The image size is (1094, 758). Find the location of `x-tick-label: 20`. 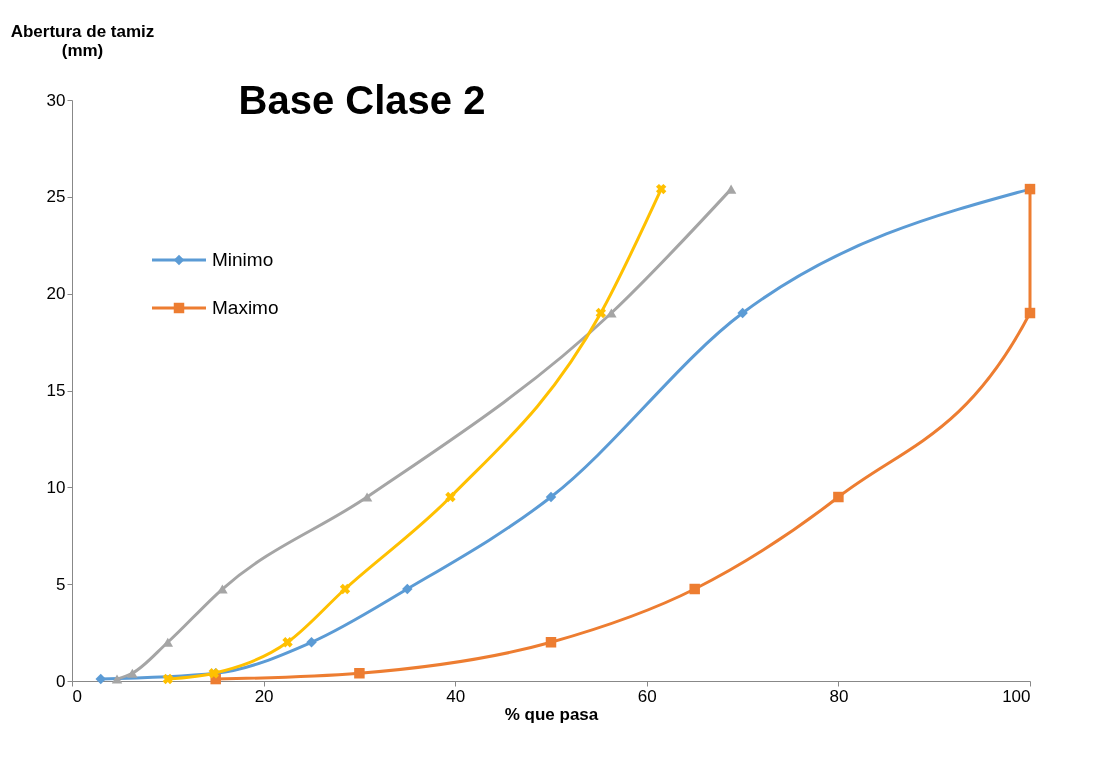

x-tick-label: 20 is located at coordinates (264, 696).